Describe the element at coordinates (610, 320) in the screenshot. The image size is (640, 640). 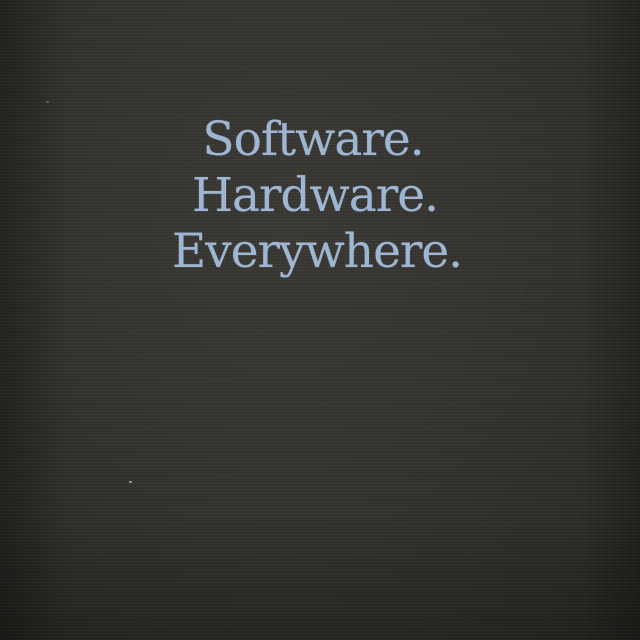
I see `fabric-shadow-right` at that location.